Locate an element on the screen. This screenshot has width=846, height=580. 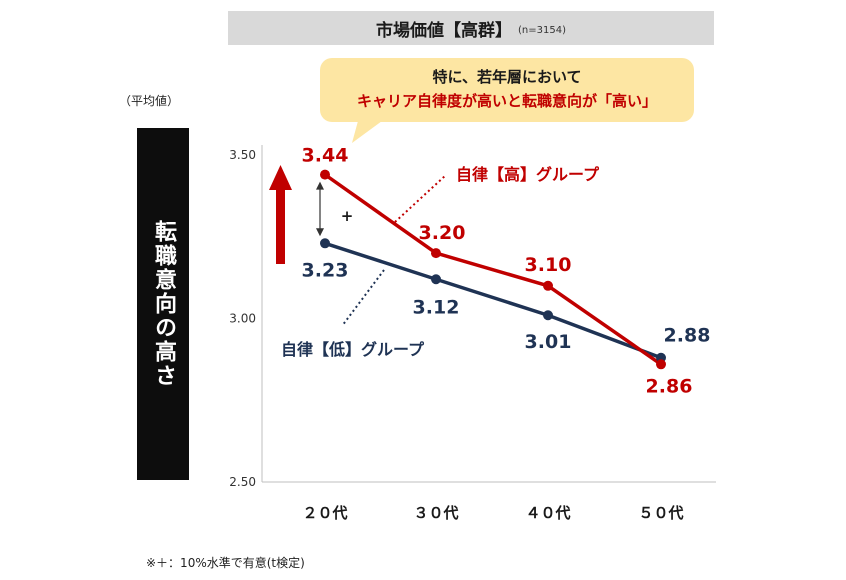
chart-title-bar: 市場価値【高群】 (n=3154) is located at coordinates (471, 28).